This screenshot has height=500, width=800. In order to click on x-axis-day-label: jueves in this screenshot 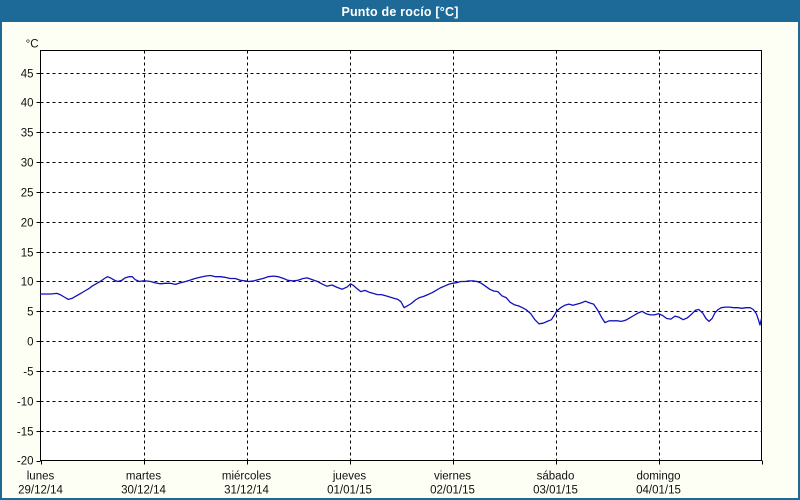, I will do `click(349, 477)`.